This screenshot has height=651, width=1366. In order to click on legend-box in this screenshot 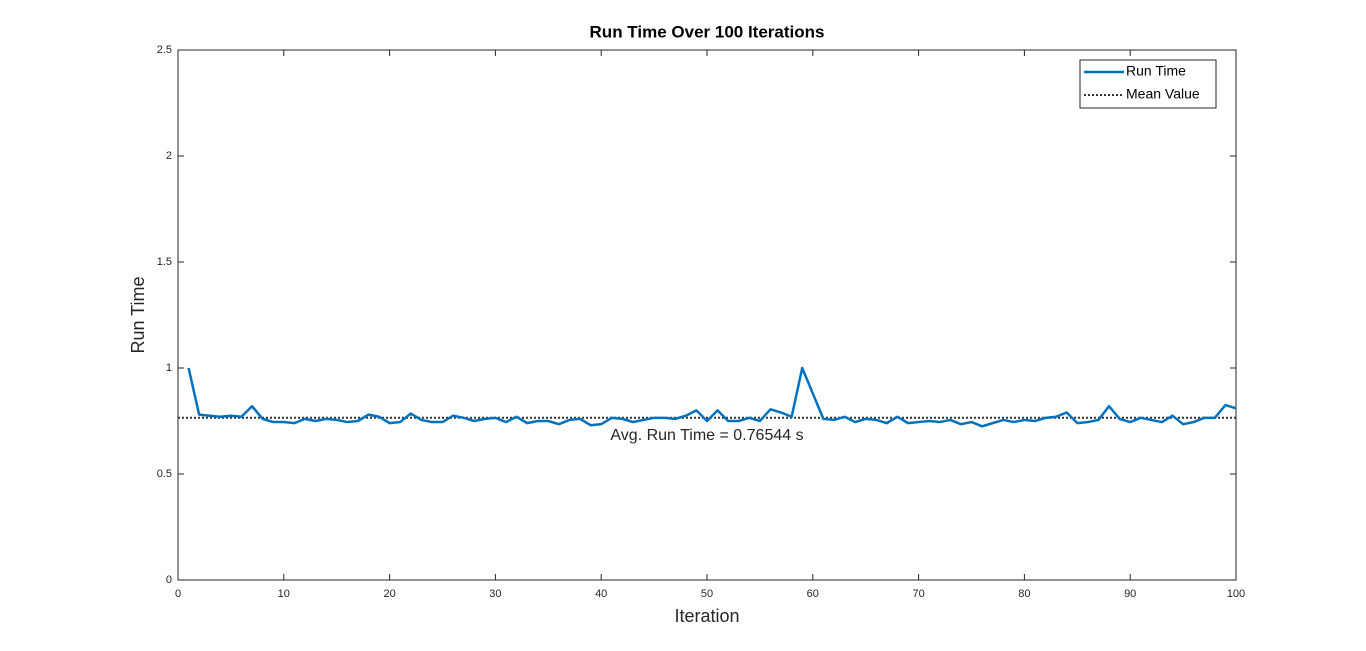, I will do `click(1148, 84)`.